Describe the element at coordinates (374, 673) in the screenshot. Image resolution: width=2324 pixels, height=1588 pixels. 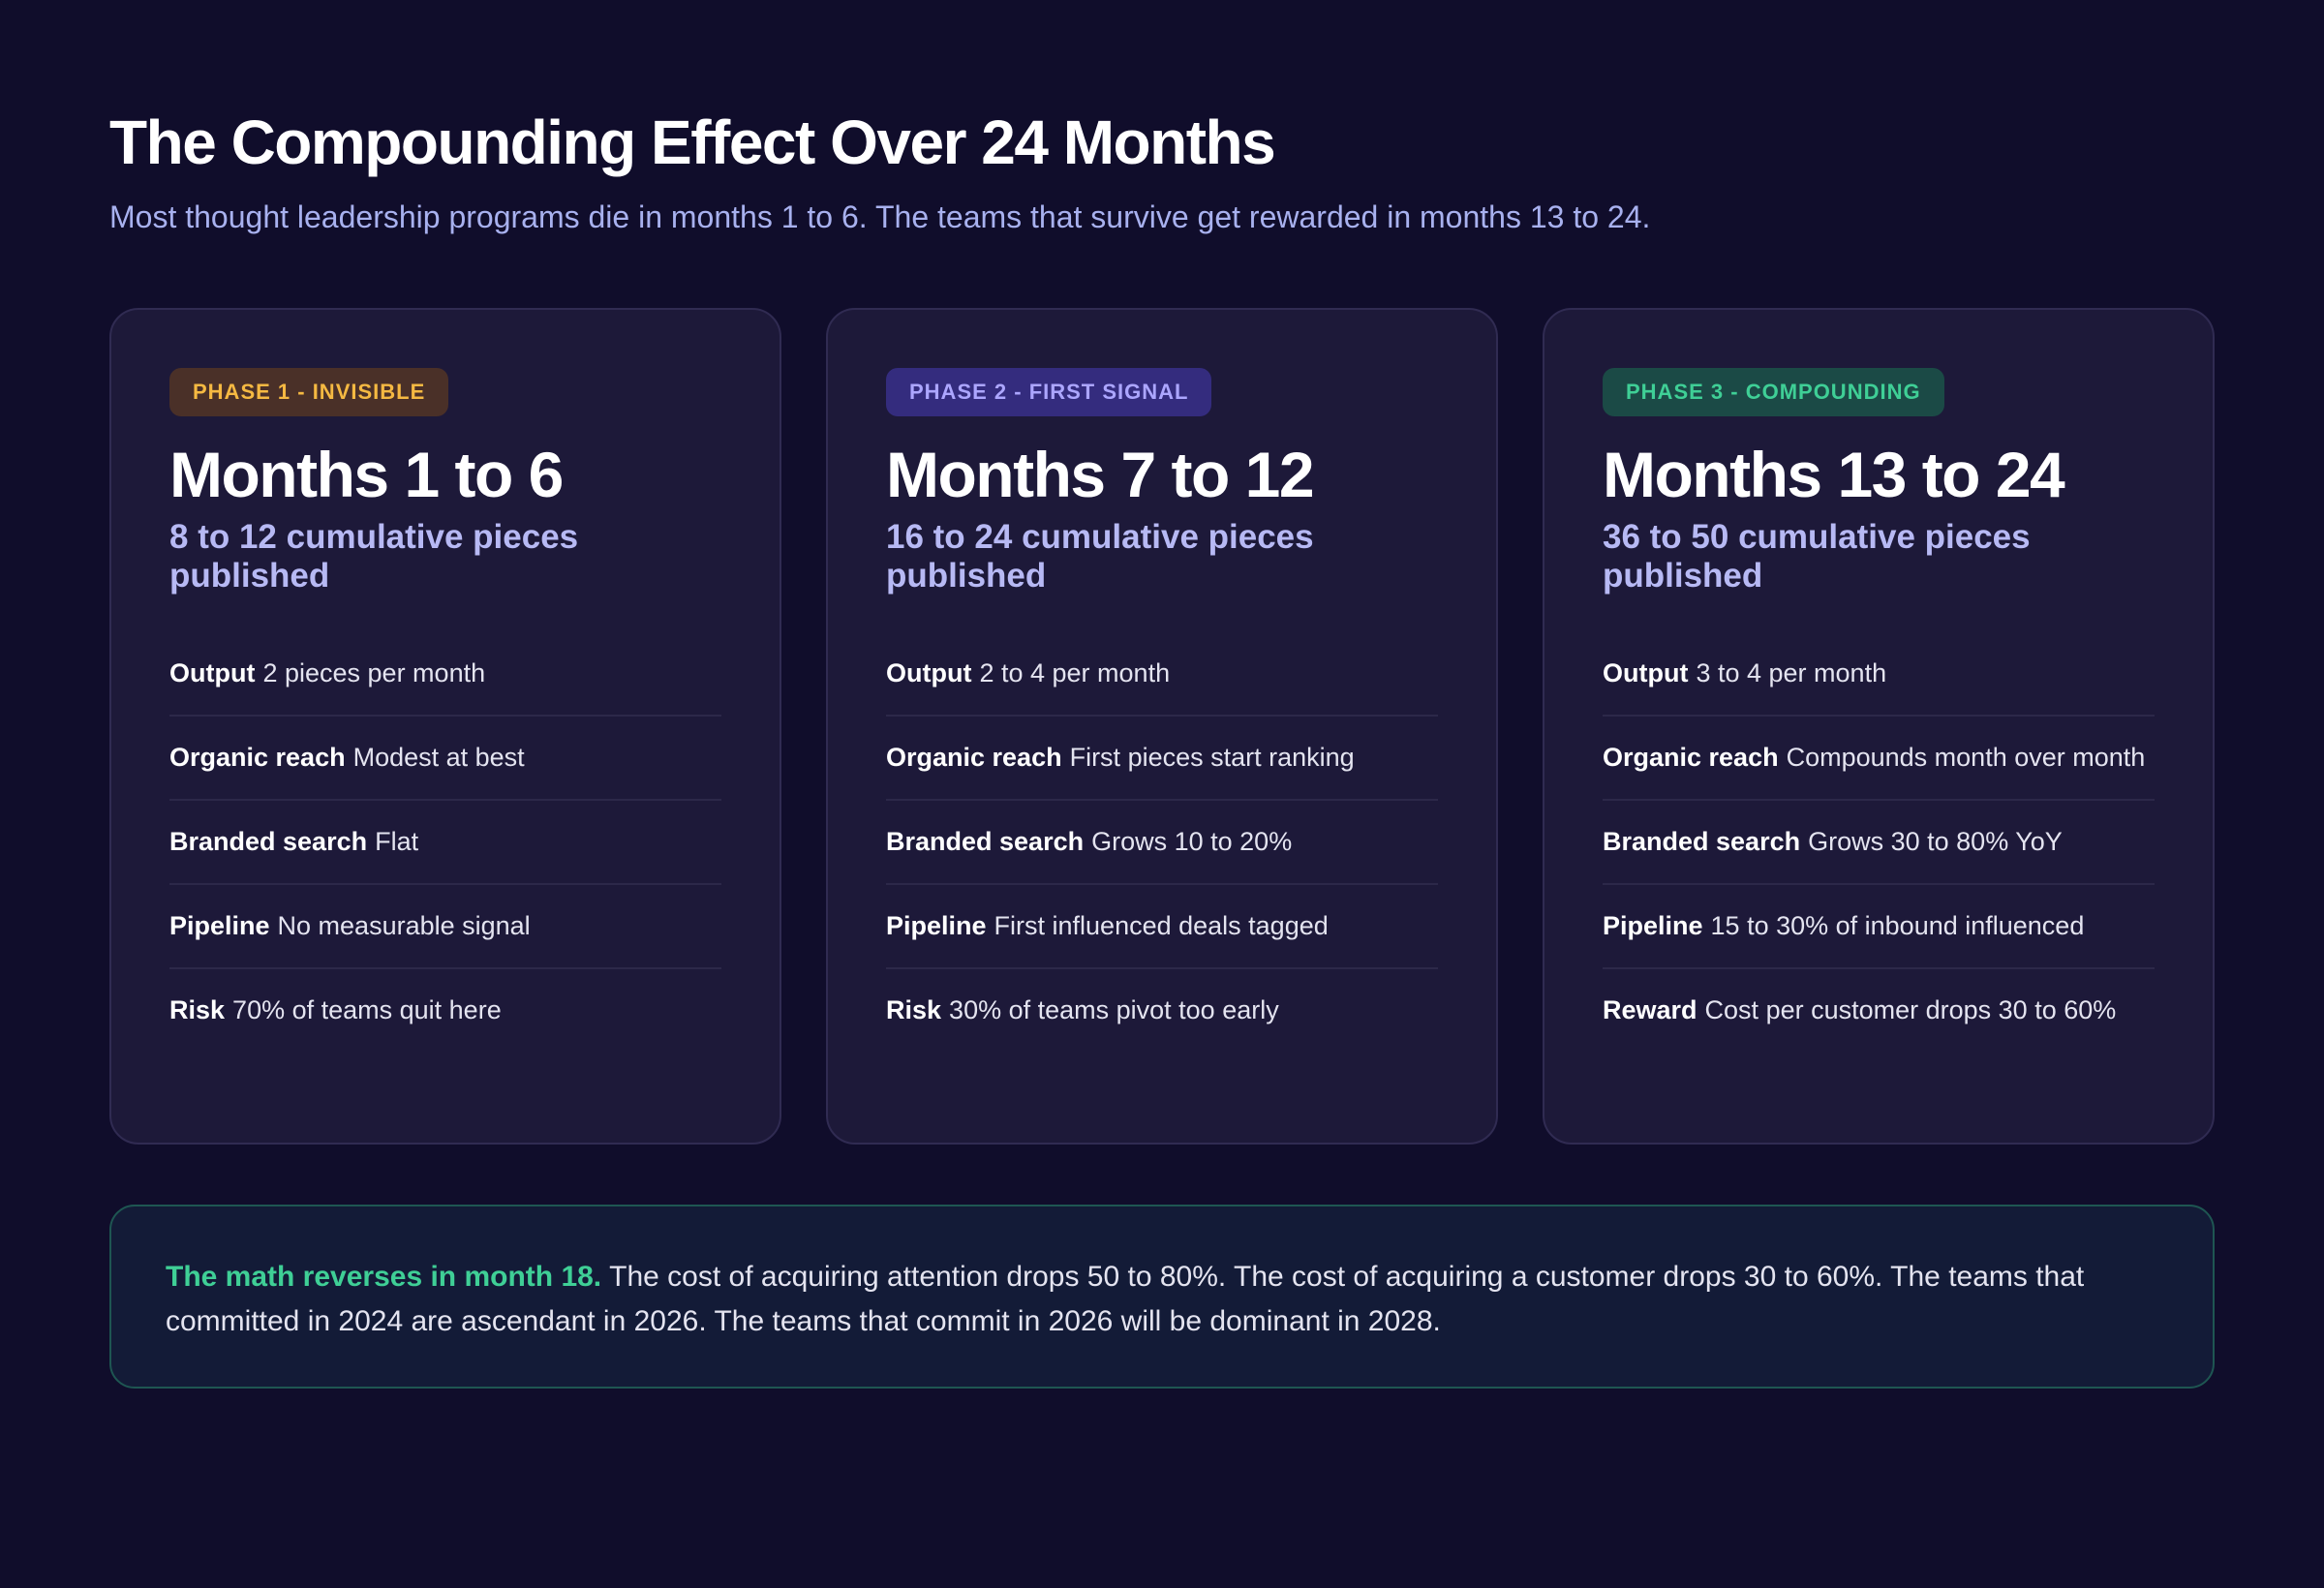
I see `metric-text: 2 pieces per month` at that location.